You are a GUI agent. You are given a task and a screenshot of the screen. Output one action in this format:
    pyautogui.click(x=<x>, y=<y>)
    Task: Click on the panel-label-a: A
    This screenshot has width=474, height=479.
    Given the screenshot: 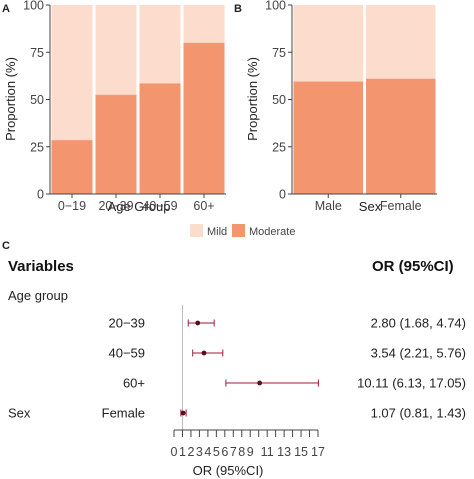 What is the action you would take?
    pyautogui.click(x=6, y=9)
    